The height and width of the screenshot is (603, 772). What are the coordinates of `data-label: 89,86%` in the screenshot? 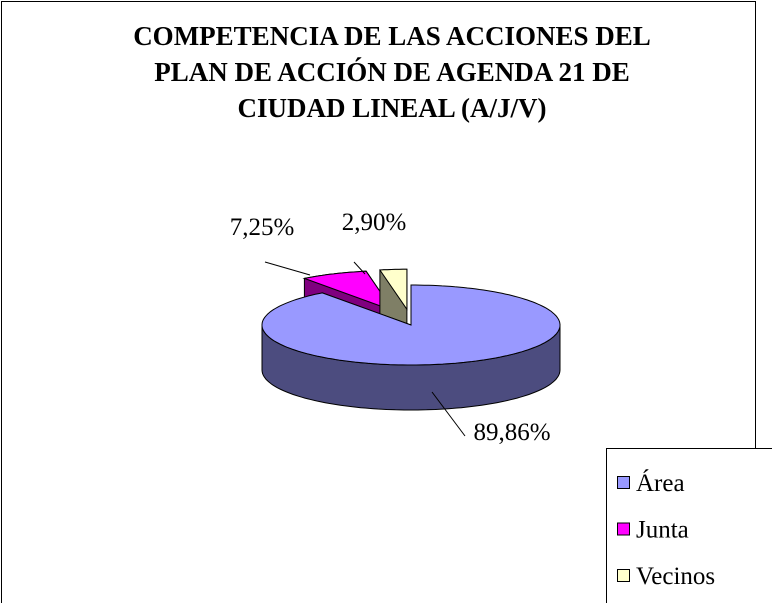 It's located at (511, 432).